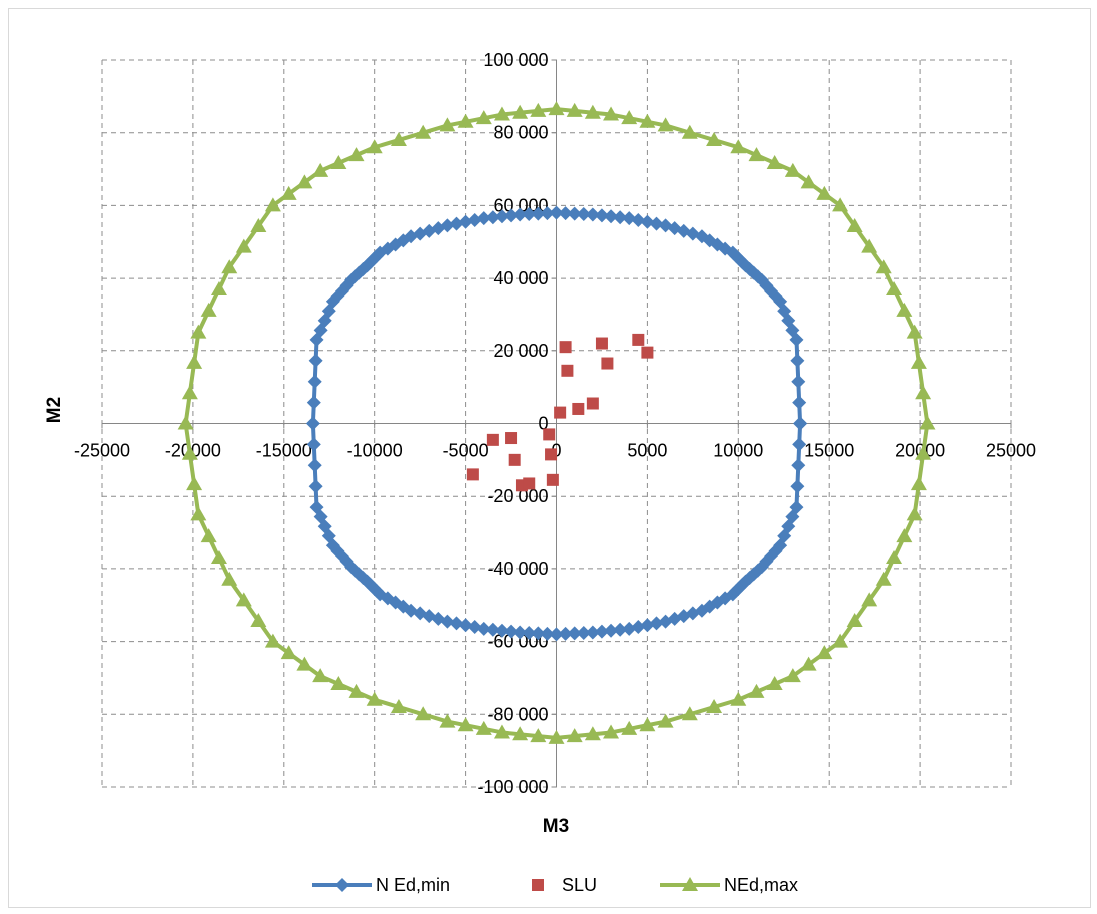 The image size is (1097, 914). Describe the element at coordinates (284, 451) in the screenshot. I see `x-tick-label: -15000` at that location.